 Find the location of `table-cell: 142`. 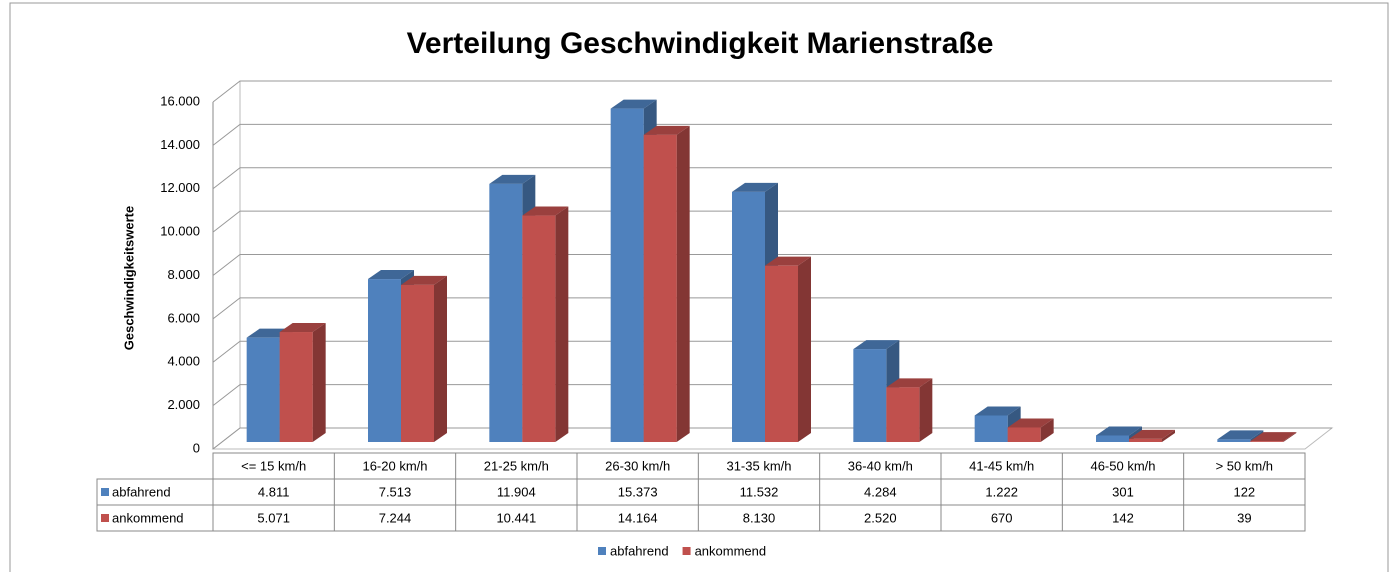

table-cell: 142 is located at coordinates (1123, 517).